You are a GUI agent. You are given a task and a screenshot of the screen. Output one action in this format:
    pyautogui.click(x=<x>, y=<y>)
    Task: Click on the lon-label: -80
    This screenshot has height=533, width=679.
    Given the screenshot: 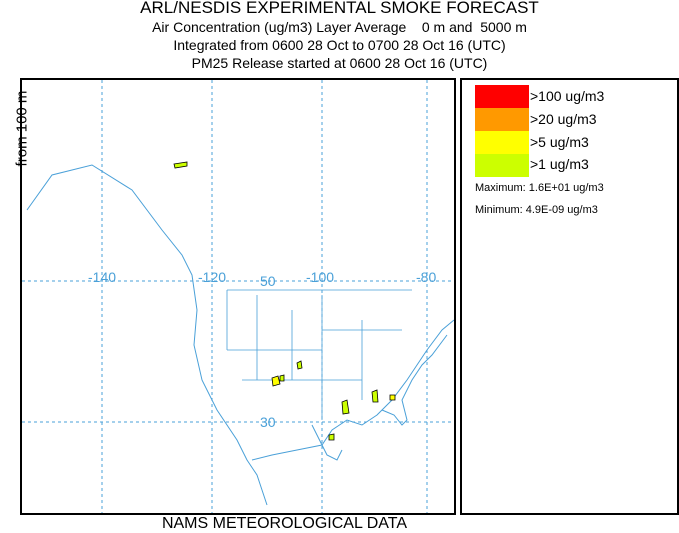 What is the action you would take?
    pyautogui.click(x=426, y=277)
    